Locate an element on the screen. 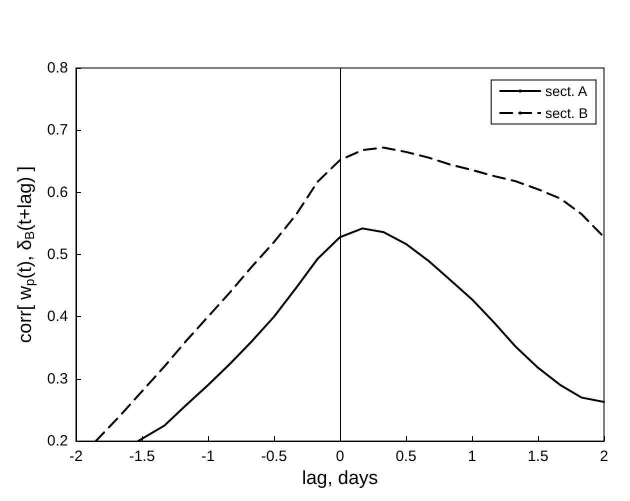  legend-label: sect. B is located at coordinates (566, 113).